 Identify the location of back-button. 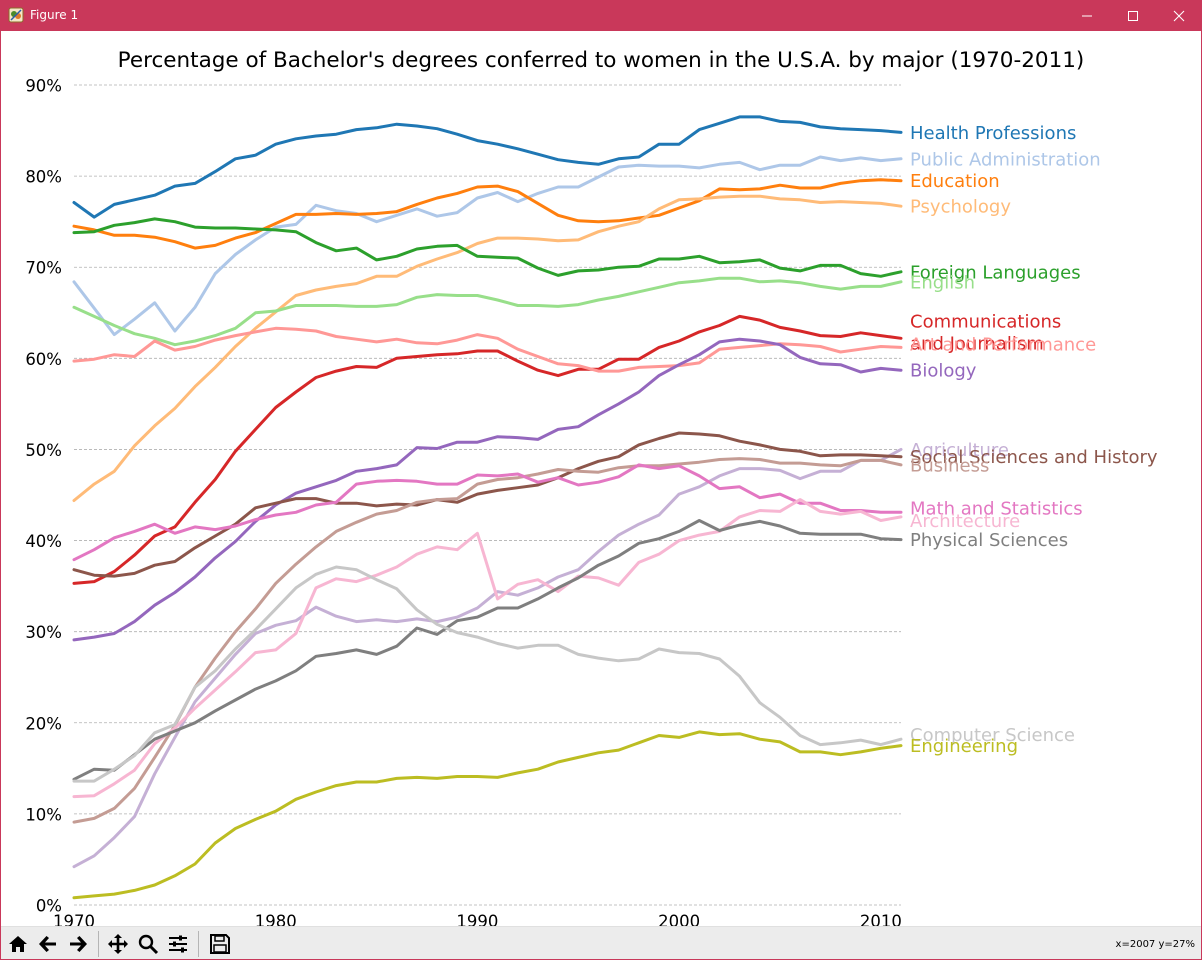
(48, 944).